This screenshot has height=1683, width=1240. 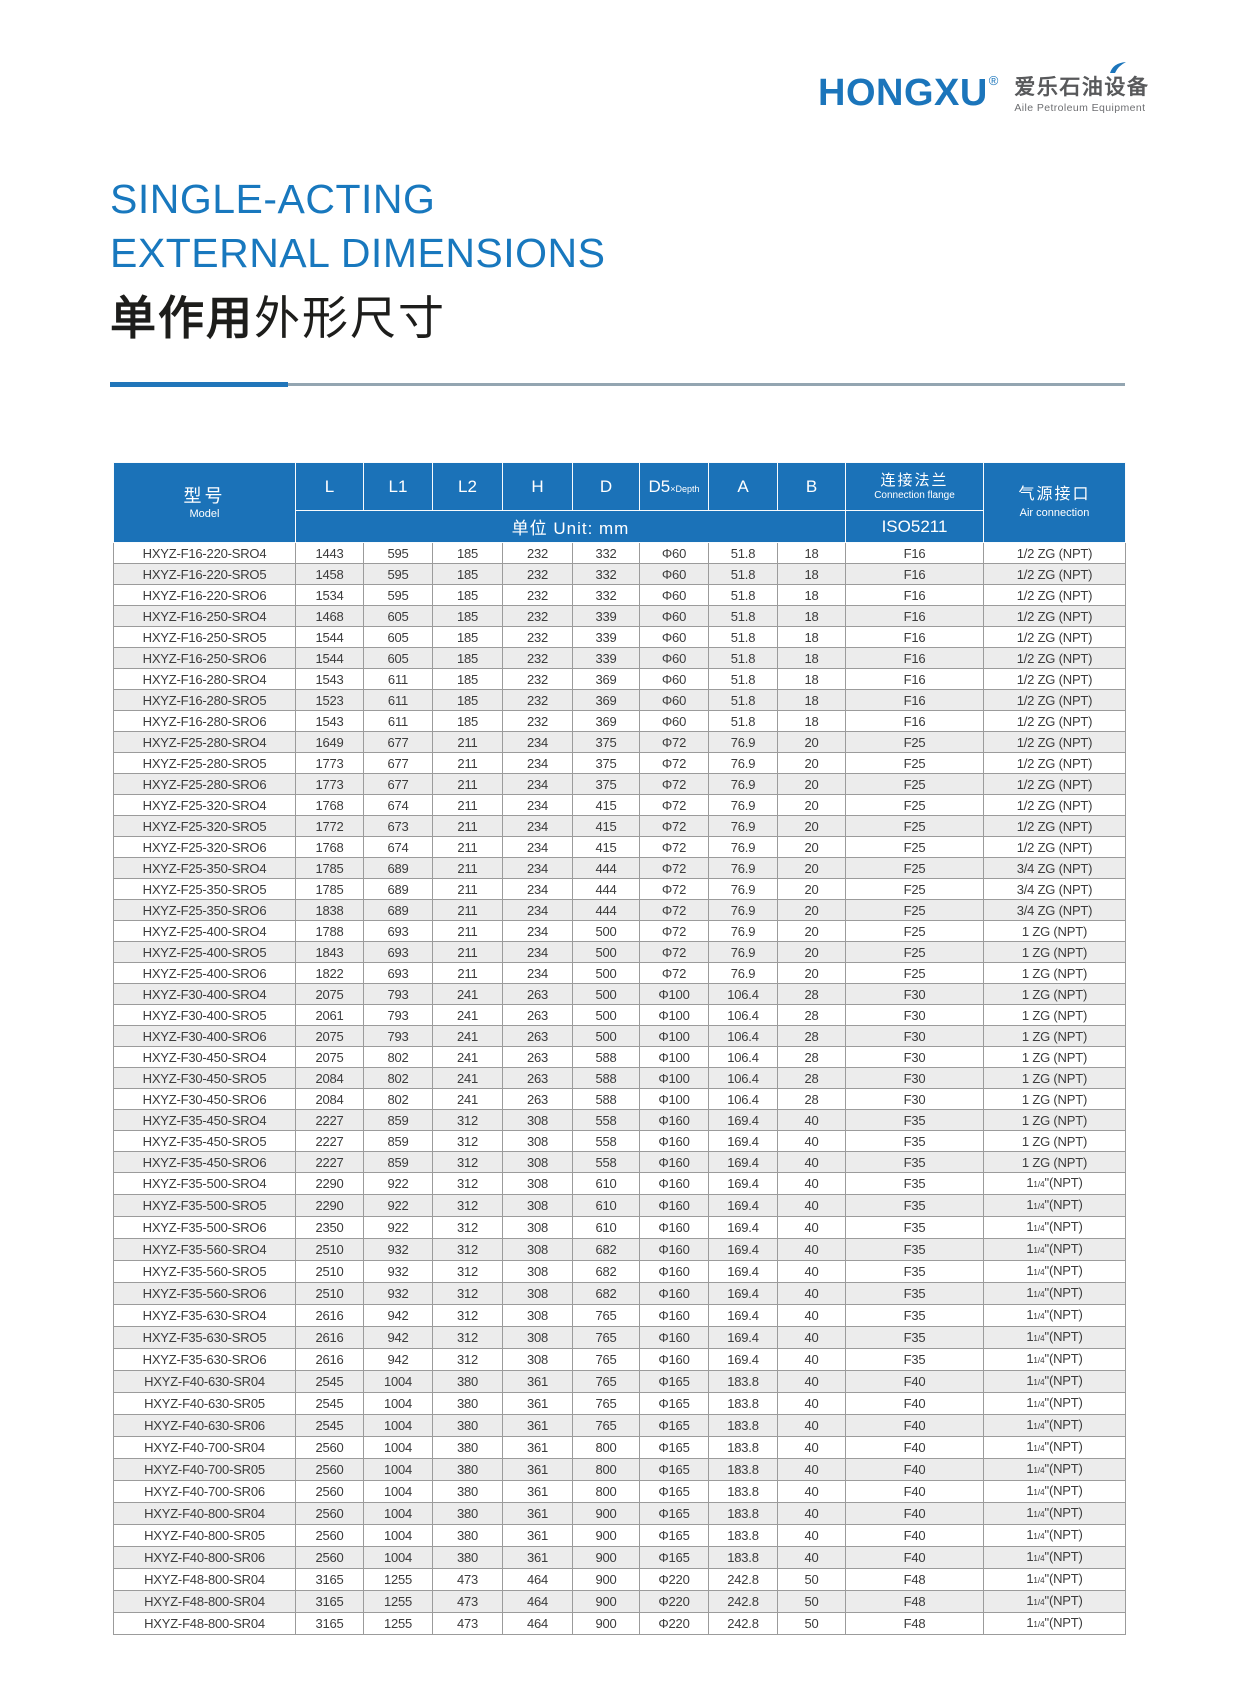 I want to click on table-cell: 595, so click(x=398, y=574).